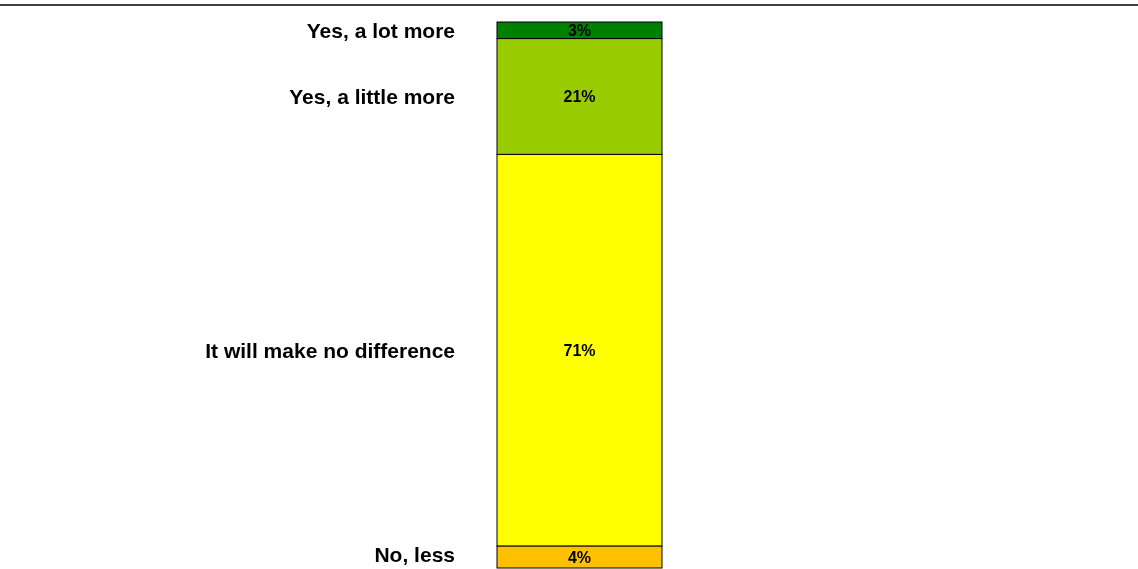 This screenshot has height=569, width=1138. I want to click on series-label: No, less, so click(414, 555).